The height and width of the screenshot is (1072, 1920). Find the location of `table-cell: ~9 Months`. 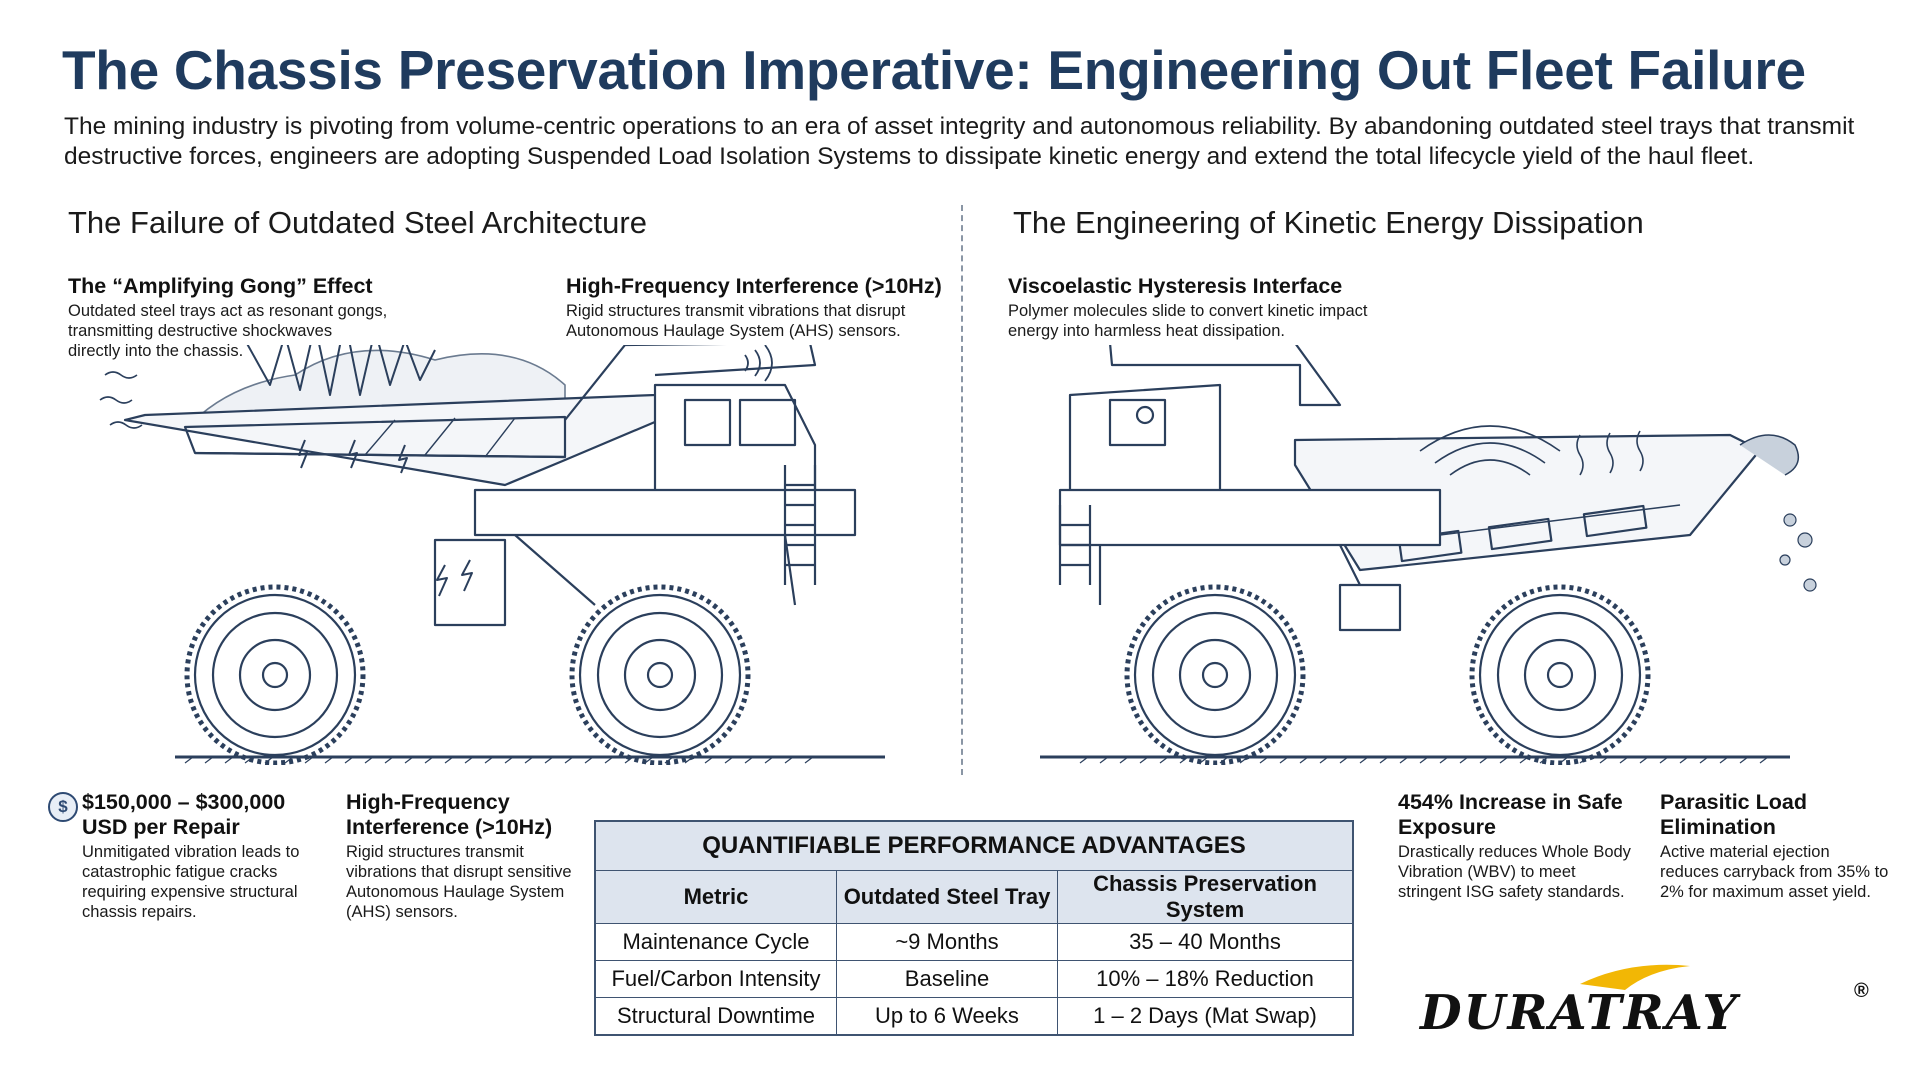

table-cell: ~9 Months is located at coordinates (947, 942).